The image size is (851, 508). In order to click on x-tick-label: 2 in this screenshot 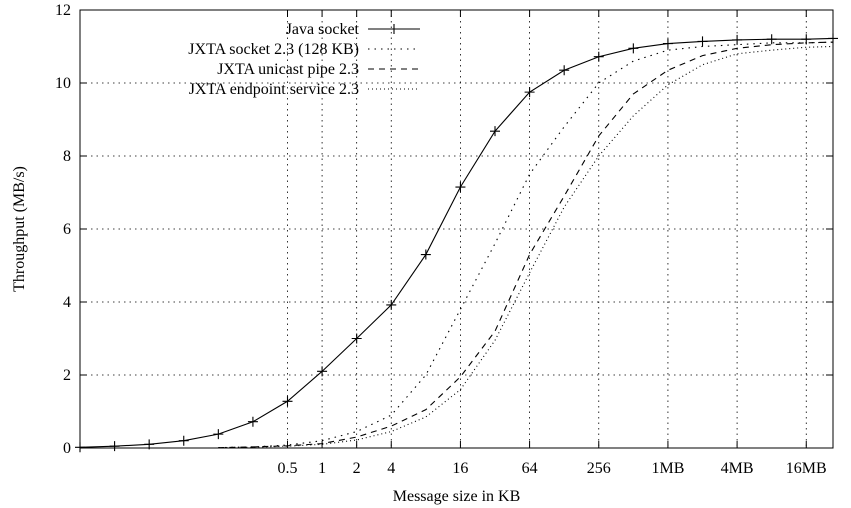, I will do `click(357, 468)`.